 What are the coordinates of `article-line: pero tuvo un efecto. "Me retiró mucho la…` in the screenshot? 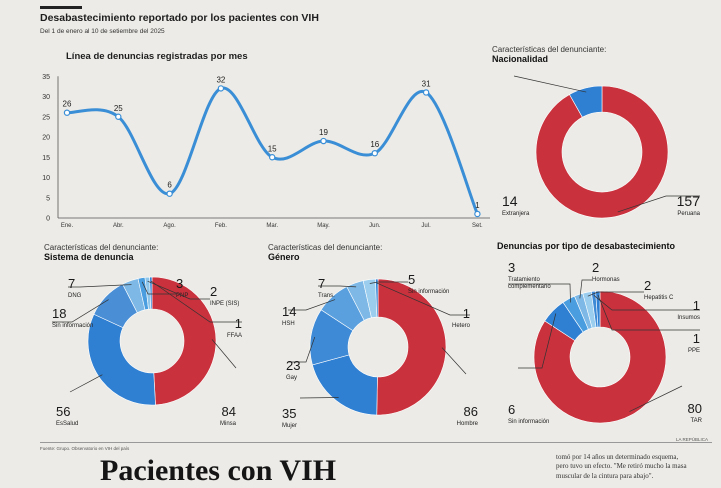 It's located at (636, 466).